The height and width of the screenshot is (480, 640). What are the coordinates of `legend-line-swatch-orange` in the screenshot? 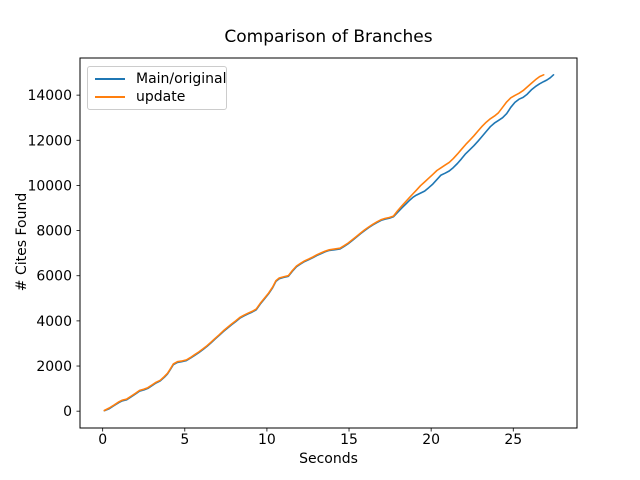 It's located at (110, 97).